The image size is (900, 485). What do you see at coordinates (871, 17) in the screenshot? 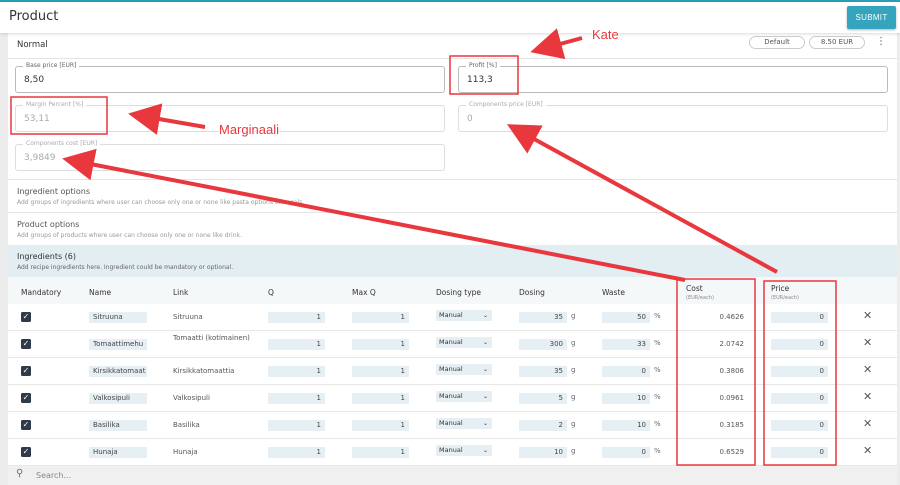
I see `submit-button: SUBMIT` at bounding box center [871, 17].